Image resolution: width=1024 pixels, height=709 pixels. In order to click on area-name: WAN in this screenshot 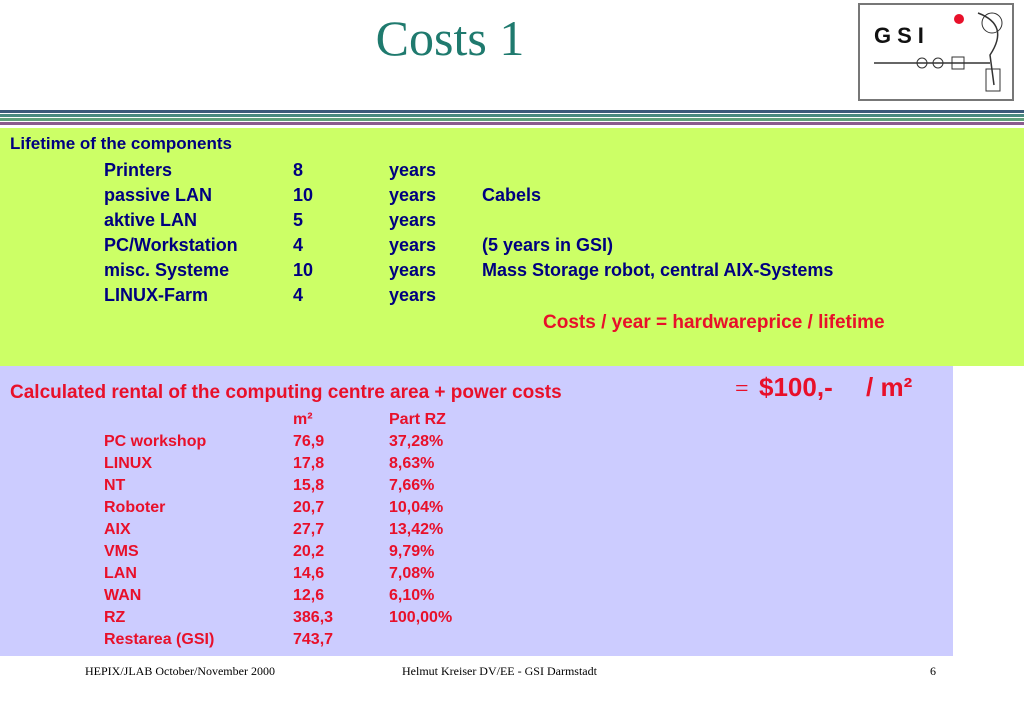, I will do `click(123, 595)`.